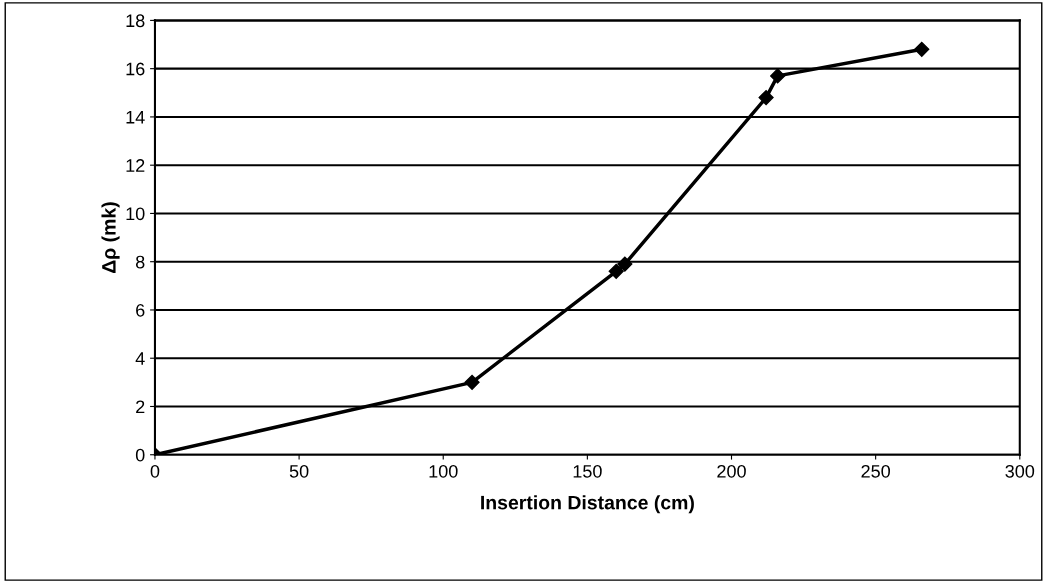 The height and width of the screenshot is (583, 1047). Describe the element at coordinates (140, 455) in the screenshot. I see `y-tick-label: 0` at that location.